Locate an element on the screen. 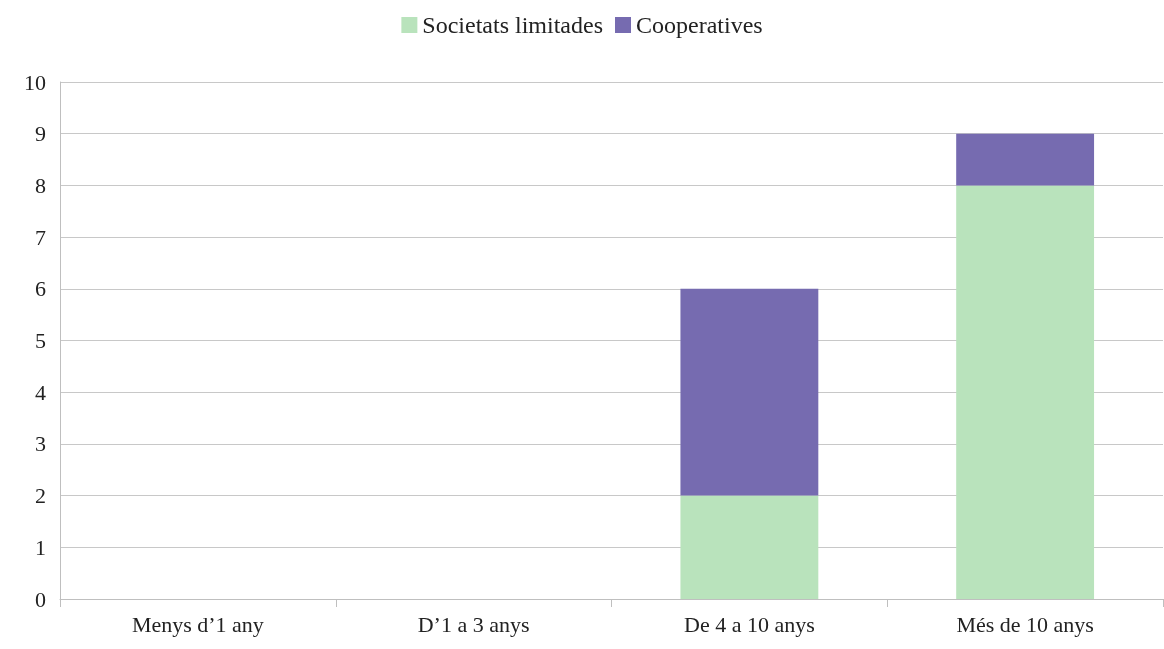 The height and width of the screenshot is (649, 1164). x-tick-label: De 4 a 10 anys is located at coordinates (749, 624).